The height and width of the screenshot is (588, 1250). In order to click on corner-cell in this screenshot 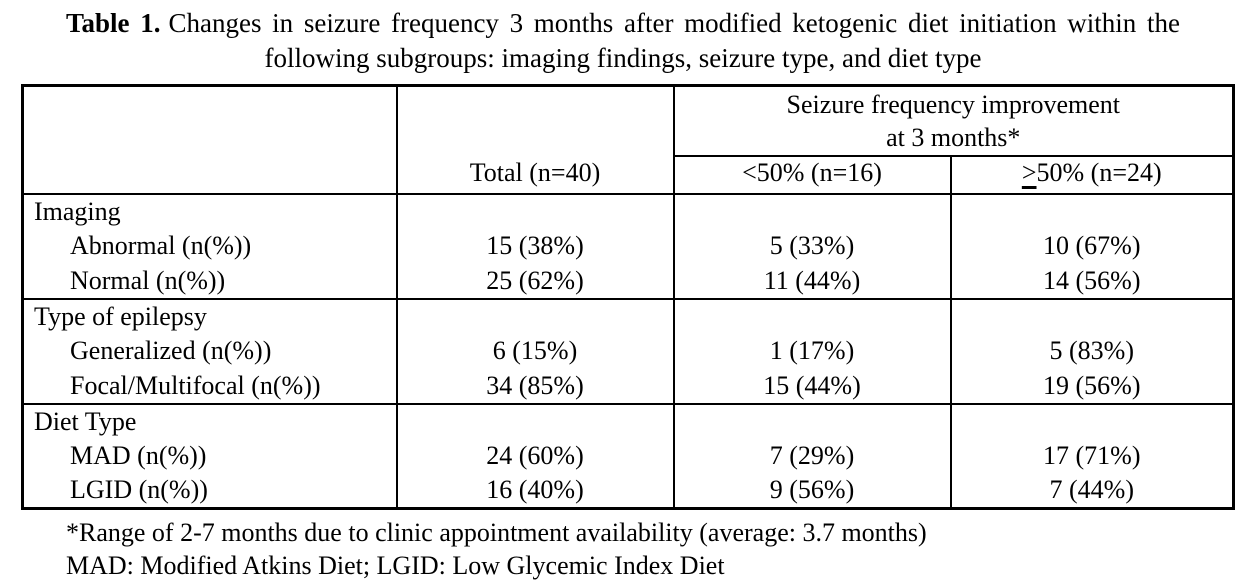, I will do `click(209, 139)`.